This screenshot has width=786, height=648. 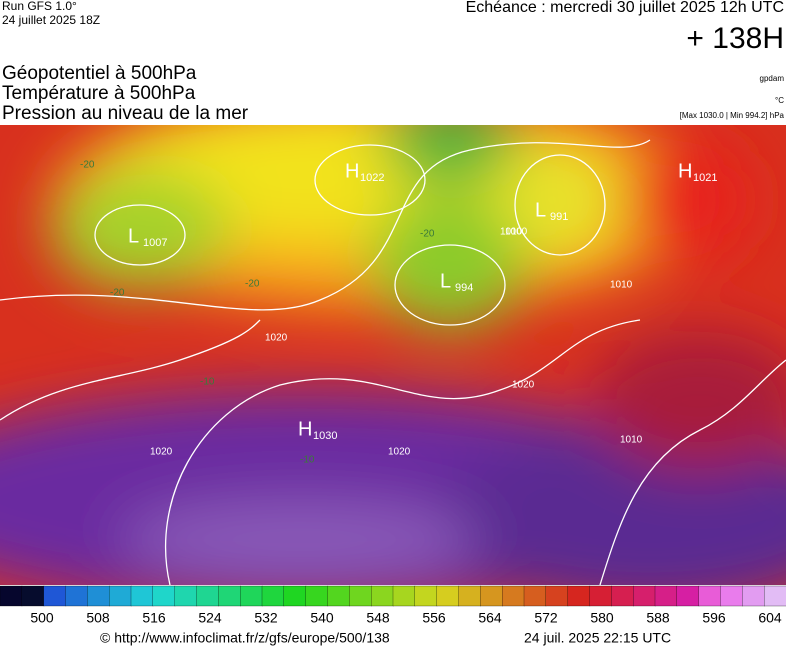 What do you see at coordinates (322, 618) in the screenshot?
I see `colorbar-label: 540` at bounding box center [322, 618].